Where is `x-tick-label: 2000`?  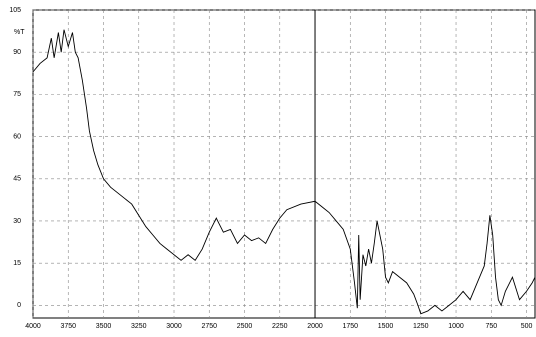
x-tick-label: 2000 is located at coordinates (315, 326).